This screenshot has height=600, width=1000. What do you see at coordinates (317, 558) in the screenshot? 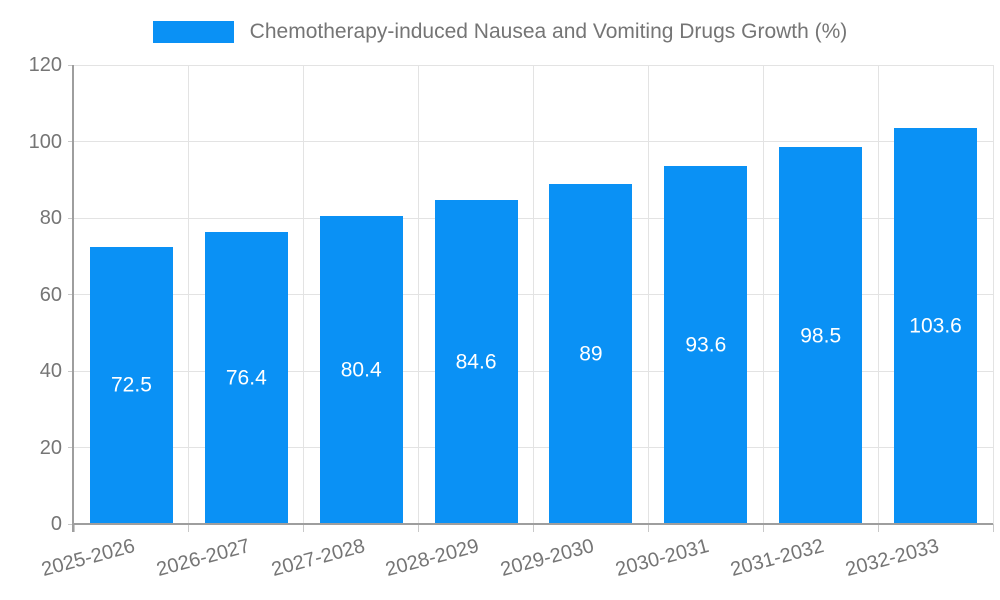
I see `x-axis-tick-label: 2027-2028` at bounding box center [317, 558].